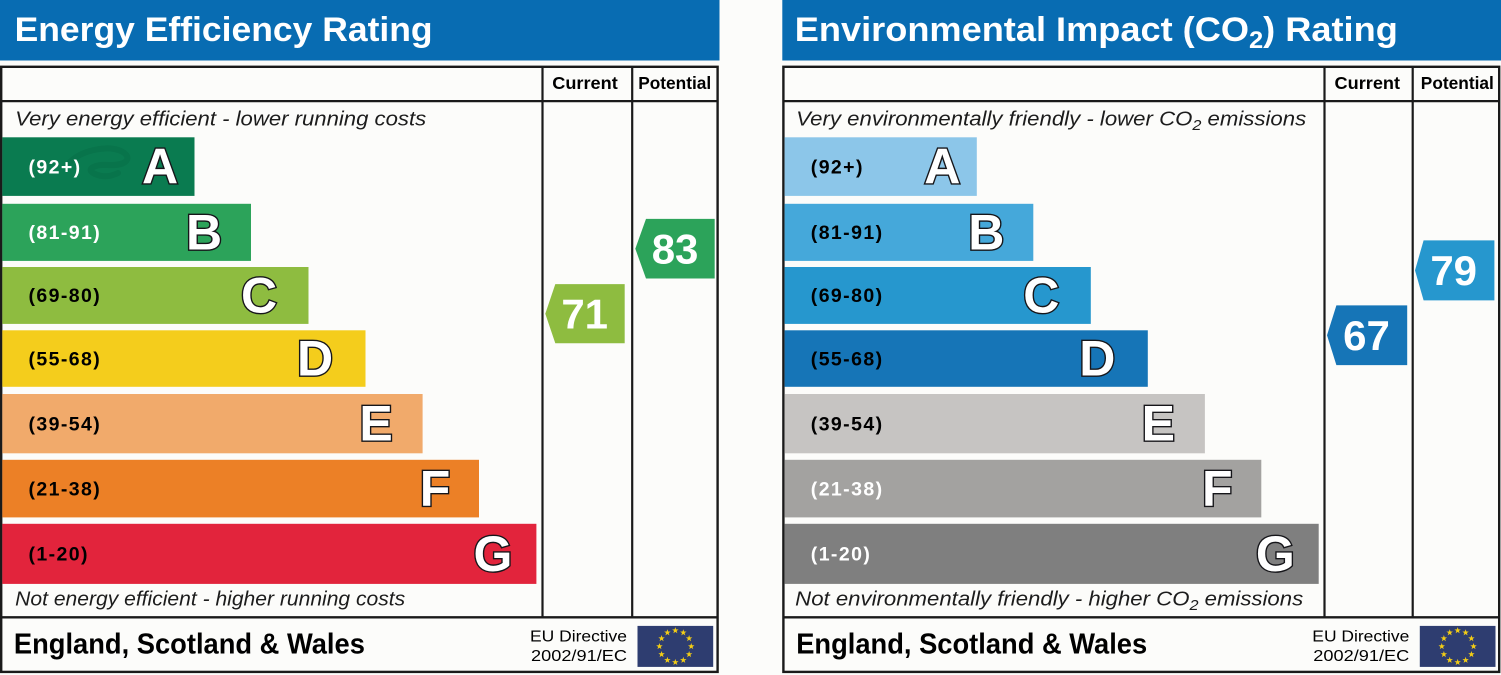 This screenshot has height=675, width=1501. Describe the element at coordinates (1096, 32) in the screenshot. I see `svg-text:Environmental Impact (CO2) Rat: Environmental Impact (CO 2) Rating` at that location.